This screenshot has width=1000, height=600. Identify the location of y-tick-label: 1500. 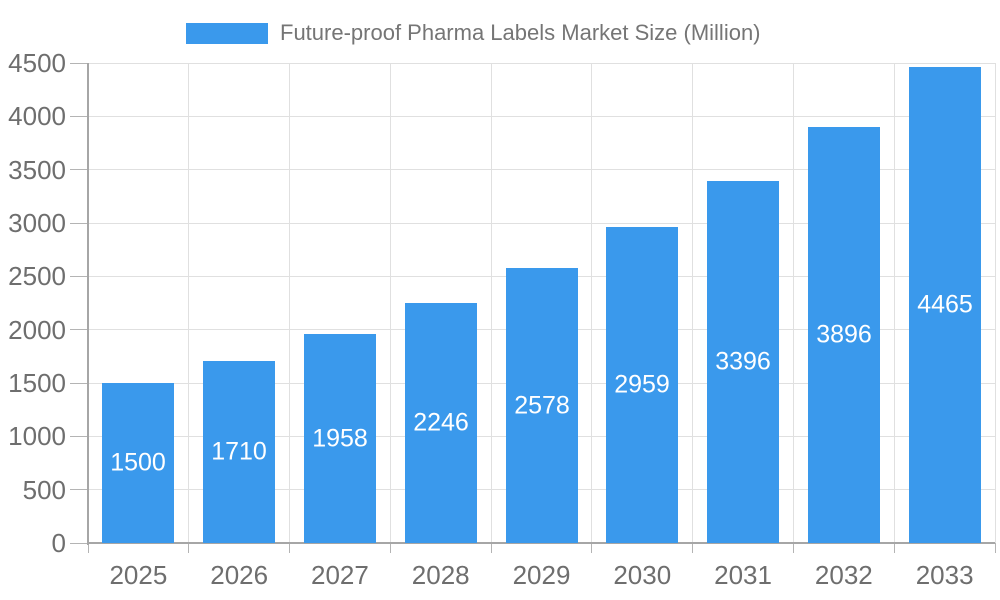
(37, 383).